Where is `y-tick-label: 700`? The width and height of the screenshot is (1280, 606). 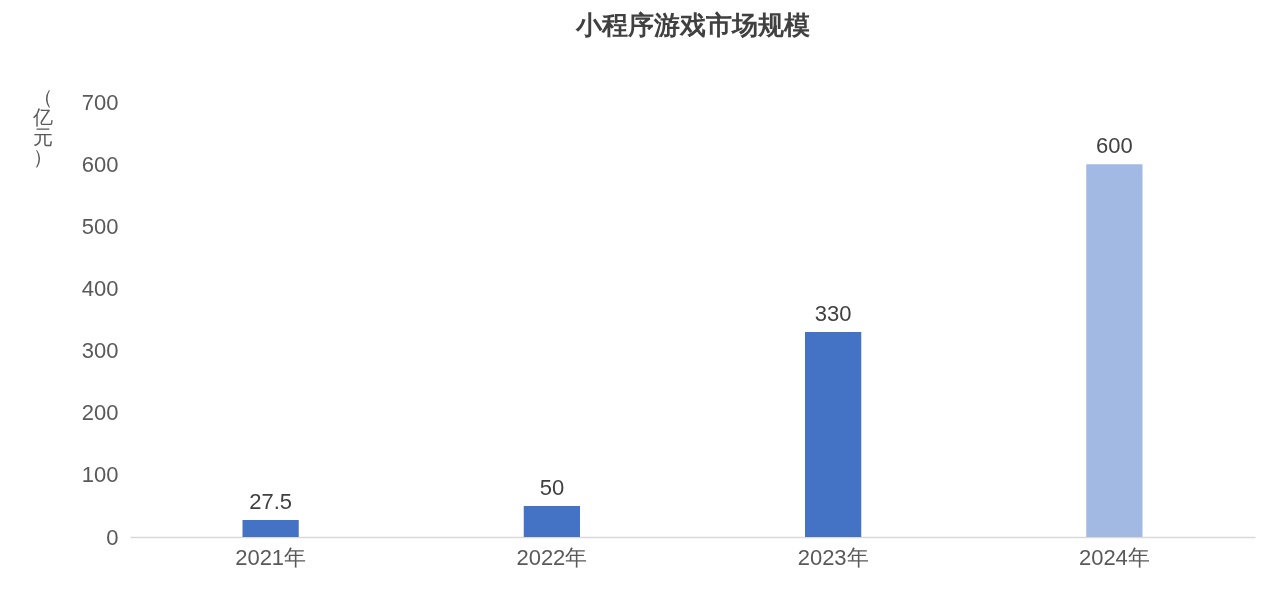
y-tick-label: 700 is located at coordinates (100, 102).